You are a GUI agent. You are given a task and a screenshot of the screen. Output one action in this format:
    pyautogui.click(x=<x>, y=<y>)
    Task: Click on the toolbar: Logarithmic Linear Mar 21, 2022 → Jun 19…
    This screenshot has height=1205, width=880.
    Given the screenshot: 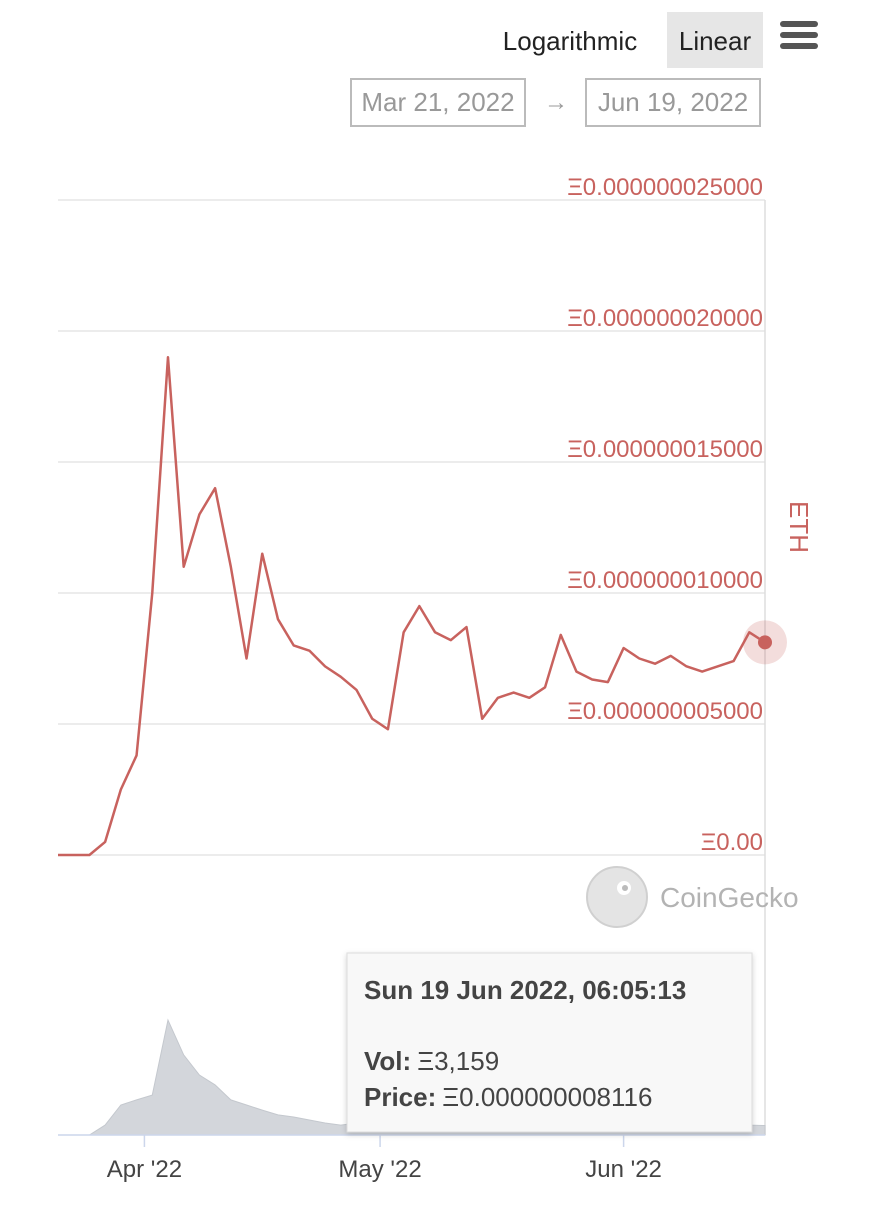 What is the action you would take?
    pyautogui.click(x=584, y=69)
    